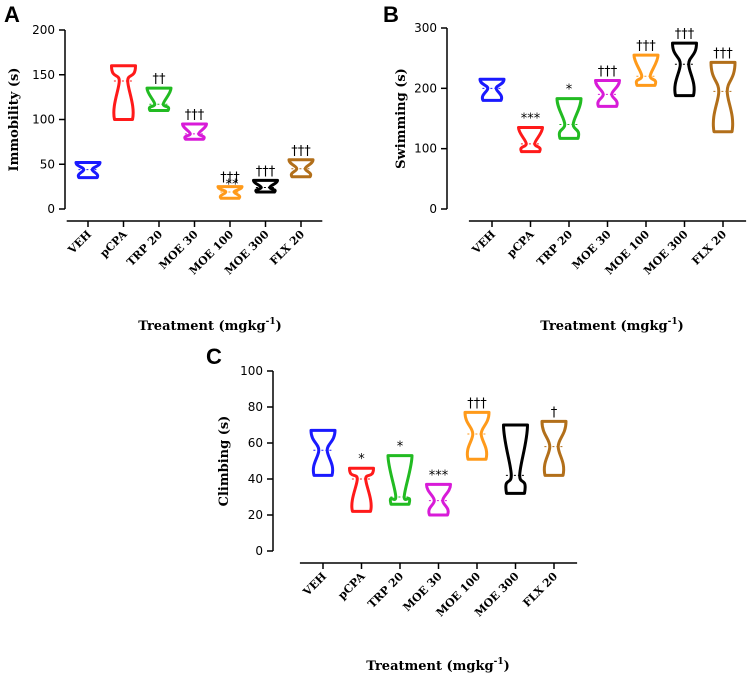 This screenshot has height=678, width=754. I want to click on y-axis-title: Swimming (s), so click(401, 118).